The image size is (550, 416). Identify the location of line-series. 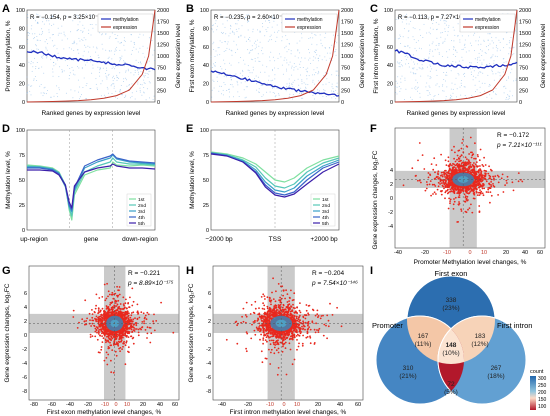
(275, 56).